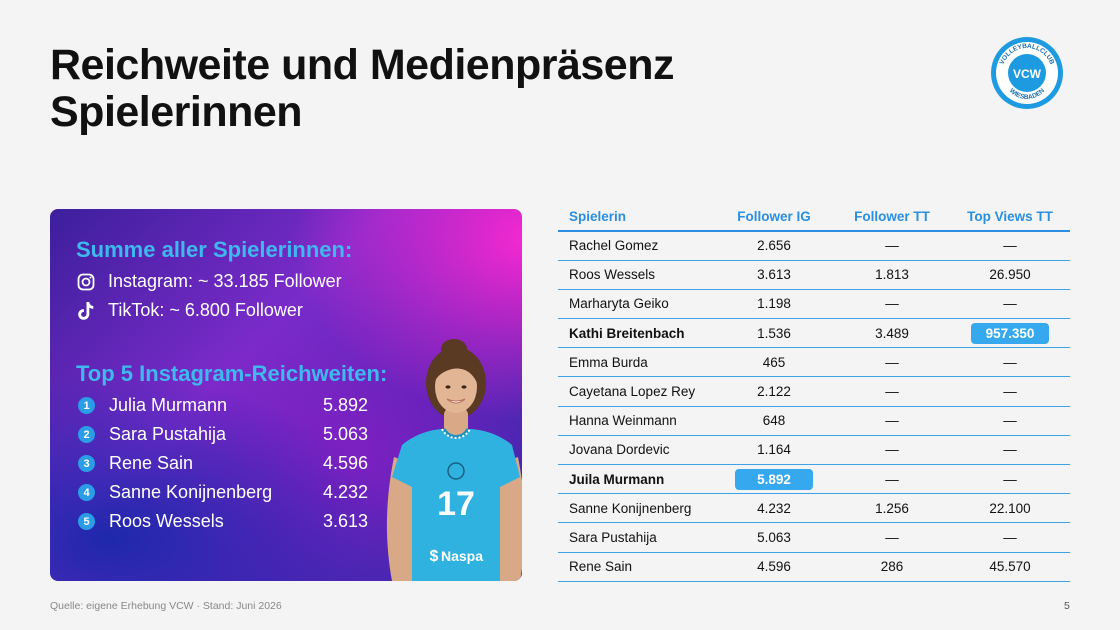 This screenshot has width=1120, height=630. Describe the element at coordinates (151, 463) in the screenshot. I see `top5-name: Rene Sain` at that location.